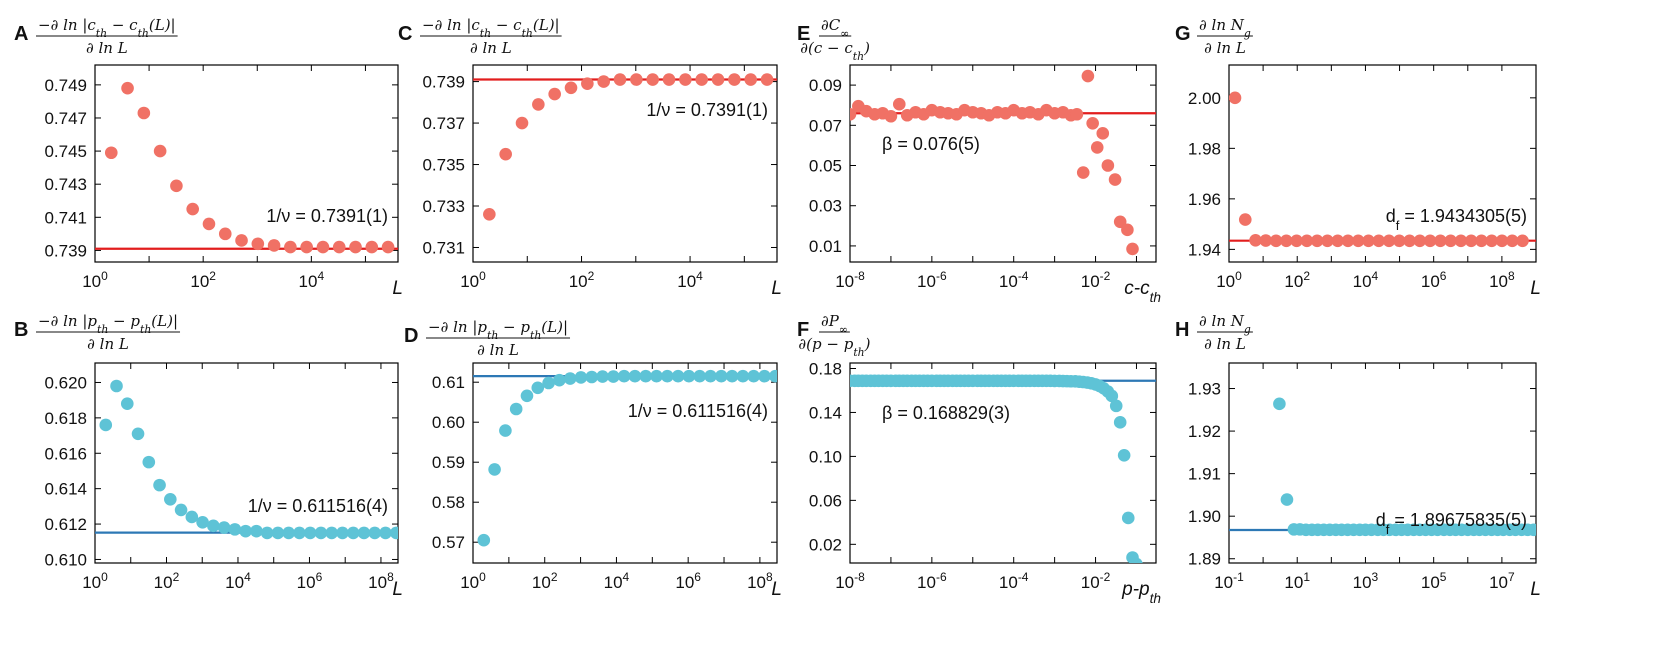  Describe the element at coordinates (443, 123) in the screenshot. I see `y-tick-label: 0.737` at that location.